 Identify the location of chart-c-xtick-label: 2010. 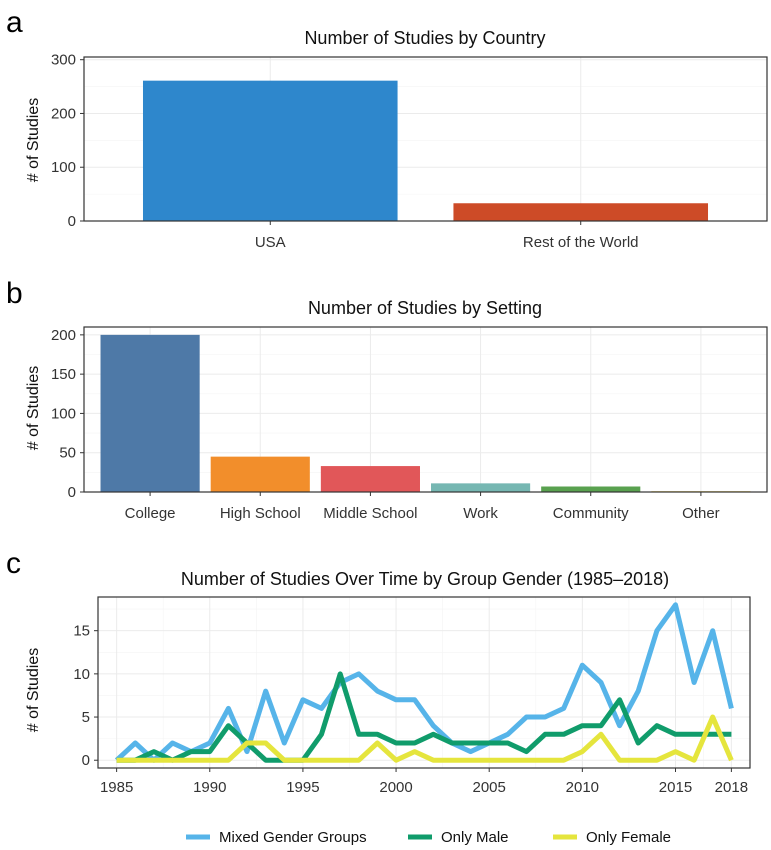
(582, 787).